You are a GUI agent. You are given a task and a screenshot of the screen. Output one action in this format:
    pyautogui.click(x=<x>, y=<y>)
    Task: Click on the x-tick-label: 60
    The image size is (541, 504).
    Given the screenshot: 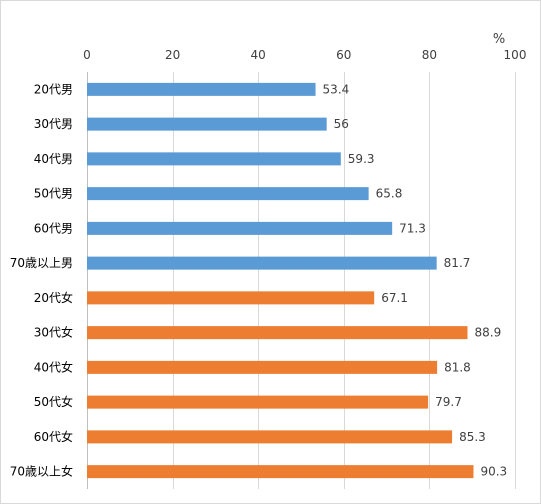 What is the action you would take?
    pyautogui.click(x=343, y=55)
    